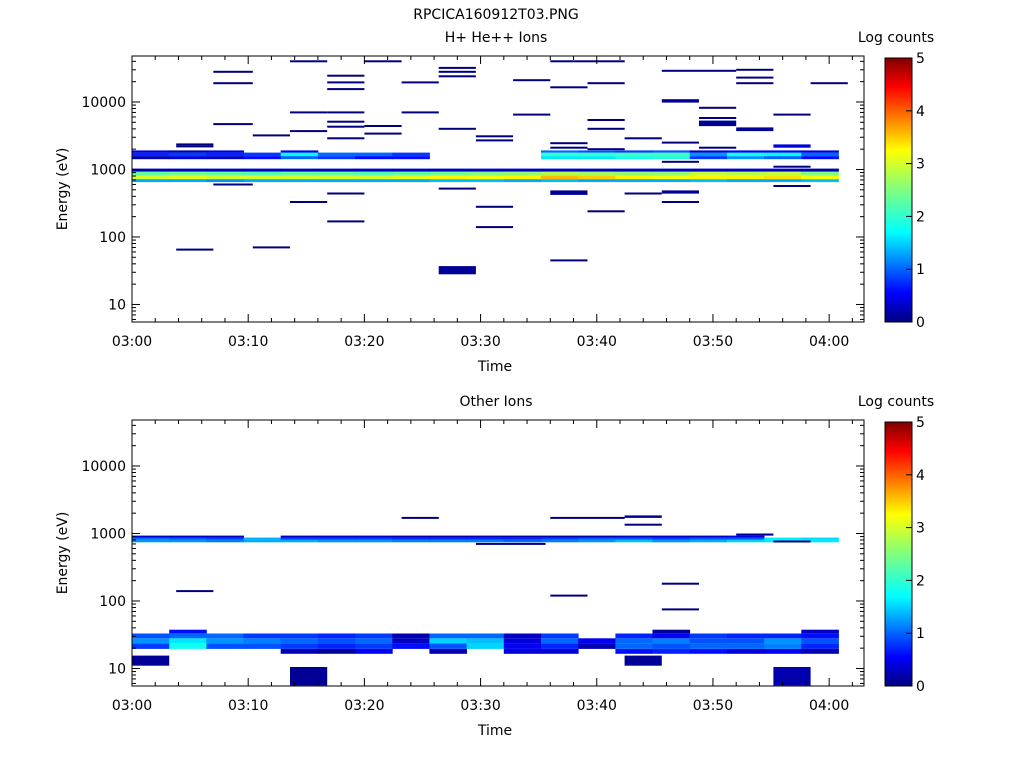 Image resolution: width=1024 pixels, height=768 pixels. I want to click on x-axis-label: Time, so click(494, 731).